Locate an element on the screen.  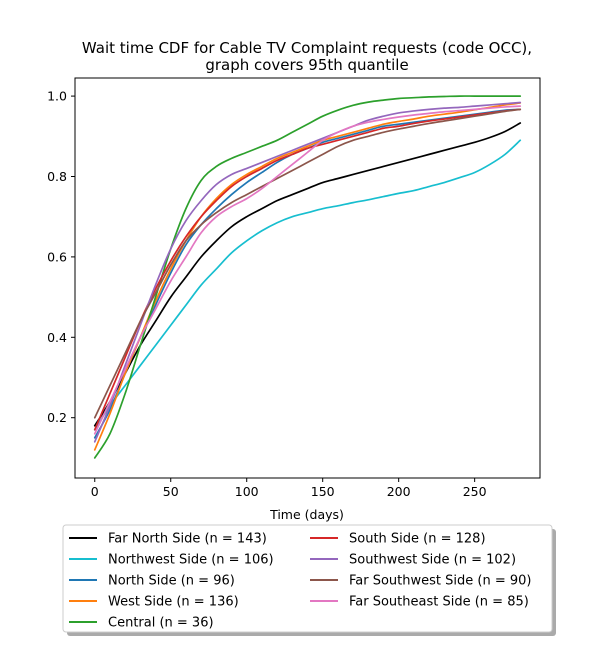
legend-box is located at coordinates (307, 578).